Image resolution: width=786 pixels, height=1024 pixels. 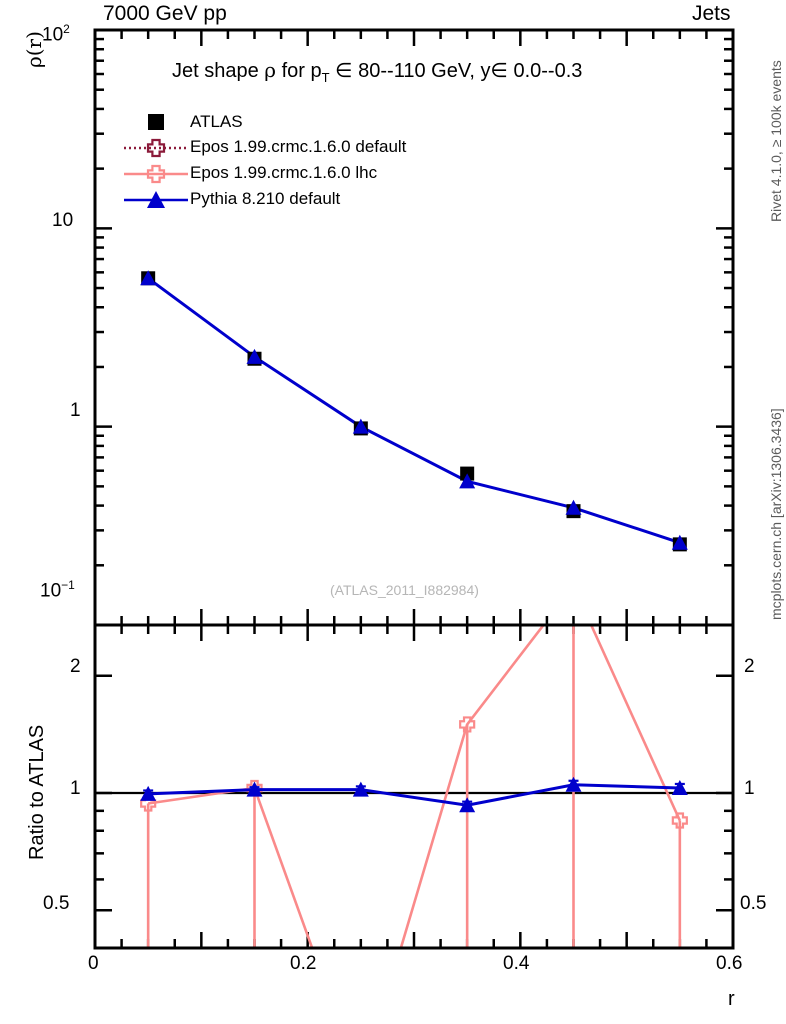 I want to click on legend-label-atlas: ATLAS, so click(x=216, y=121).